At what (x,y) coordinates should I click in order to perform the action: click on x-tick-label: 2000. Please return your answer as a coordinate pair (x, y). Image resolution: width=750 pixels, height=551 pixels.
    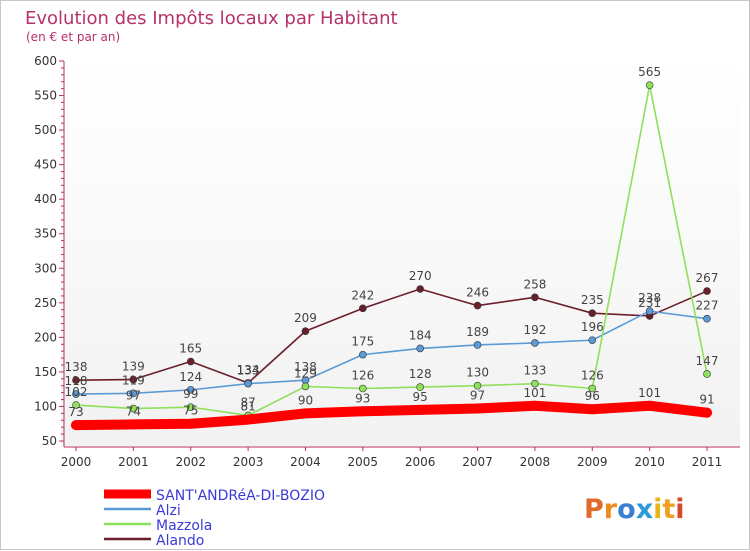
    Looking at the image, I should click on (76, 462).